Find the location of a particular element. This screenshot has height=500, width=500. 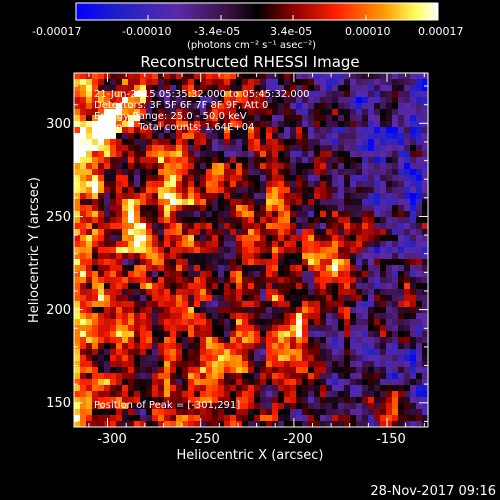

y-tick-label: 150 is located at coordinates (58, 403).